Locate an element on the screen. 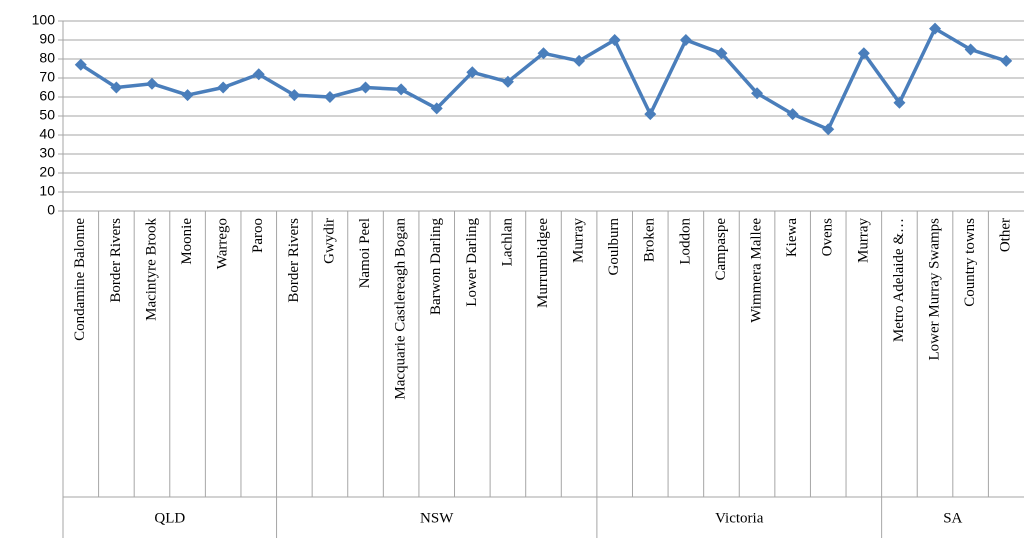 This screenshot has height=538, width=1024. group-label: QLD is located at coordinates (169, 518).